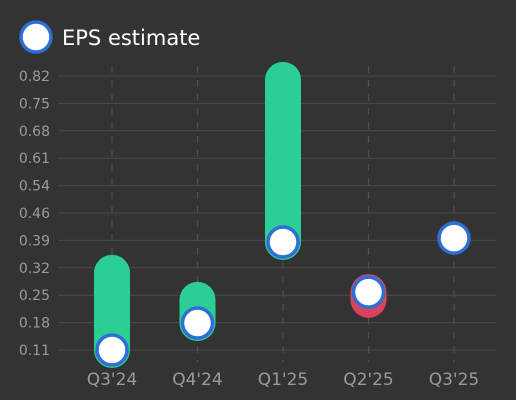 This screenshot has height=400, width=516. Describe the element at coordinates (34, 296) in the screenshot. I see `y-tick-label: 0.25` at that location.